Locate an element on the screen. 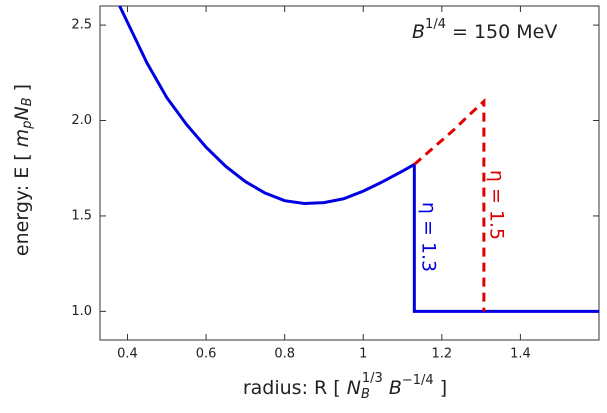 The width and height of the screenshot is (607, 413). x-axis-label: radius: R [ NB1/3 B−1/4 ] is located at coordinates (345, 386).